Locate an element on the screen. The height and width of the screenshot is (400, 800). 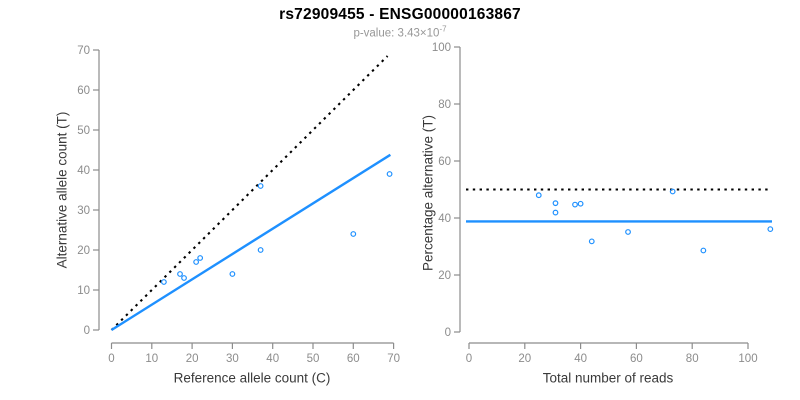
y-tick-label: 10 is located at coordinates (83, 291).